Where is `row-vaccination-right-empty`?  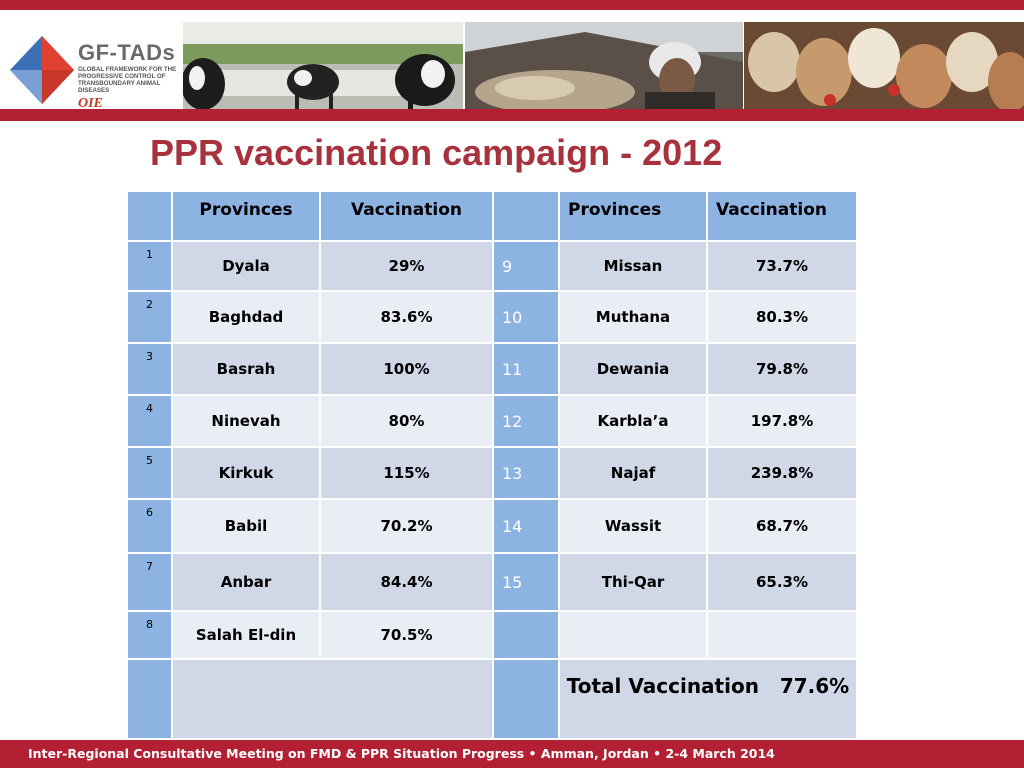 row-vaccination-right-empty is located at coordinates (782, 635).